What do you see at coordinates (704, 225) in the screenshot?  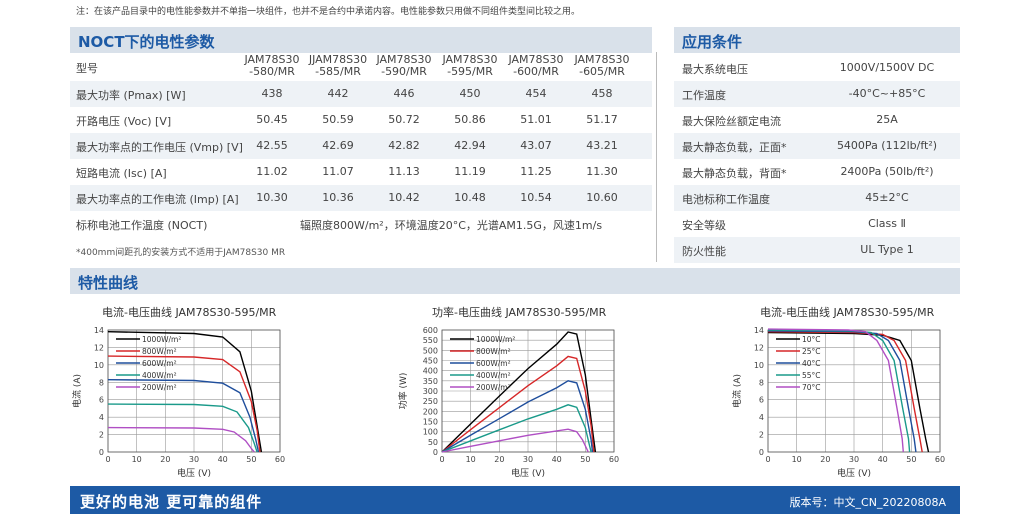 I see `app-row-label: 安全等级` at bounding box center [704, 225].